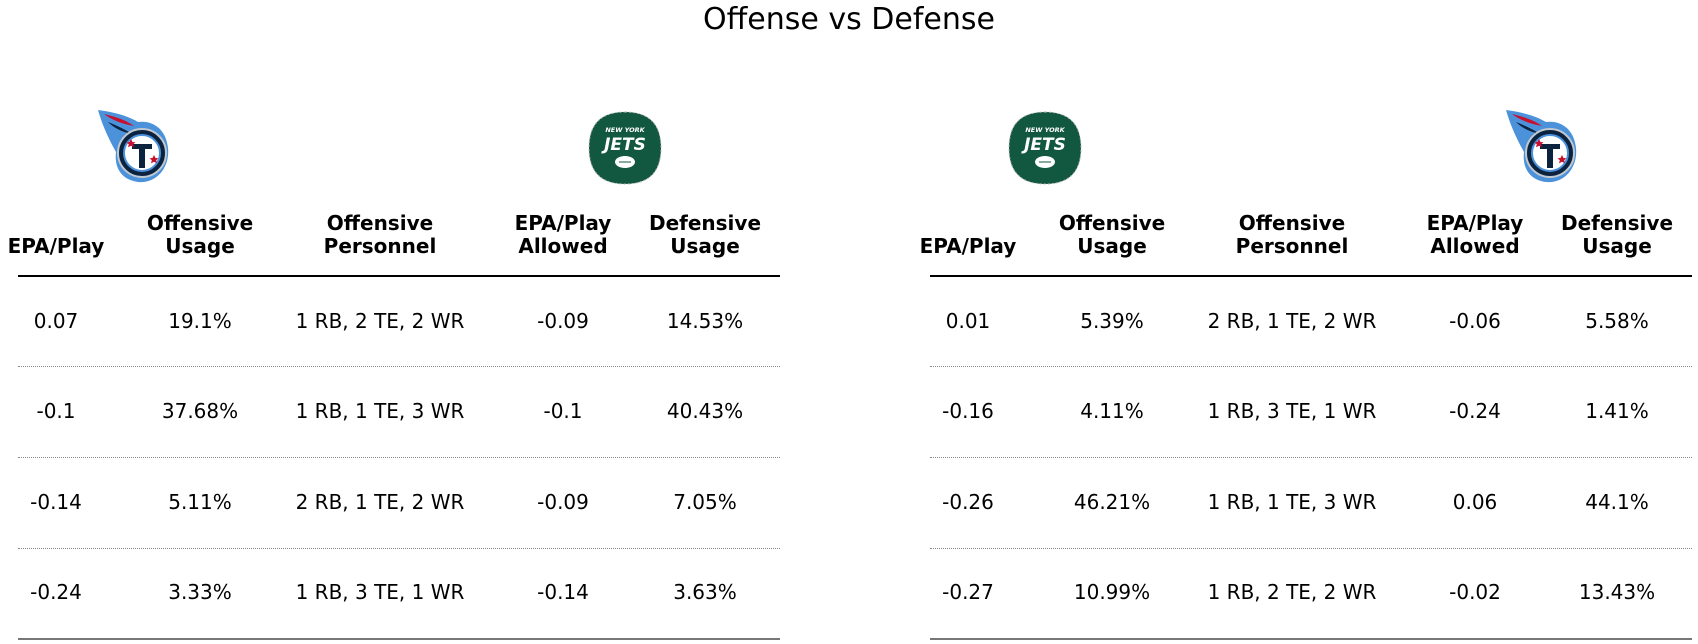  What do you see at coordinates (968, 321) in the screenshot?
I see `table-cell: 0.01` at bounding box center [968, 321].